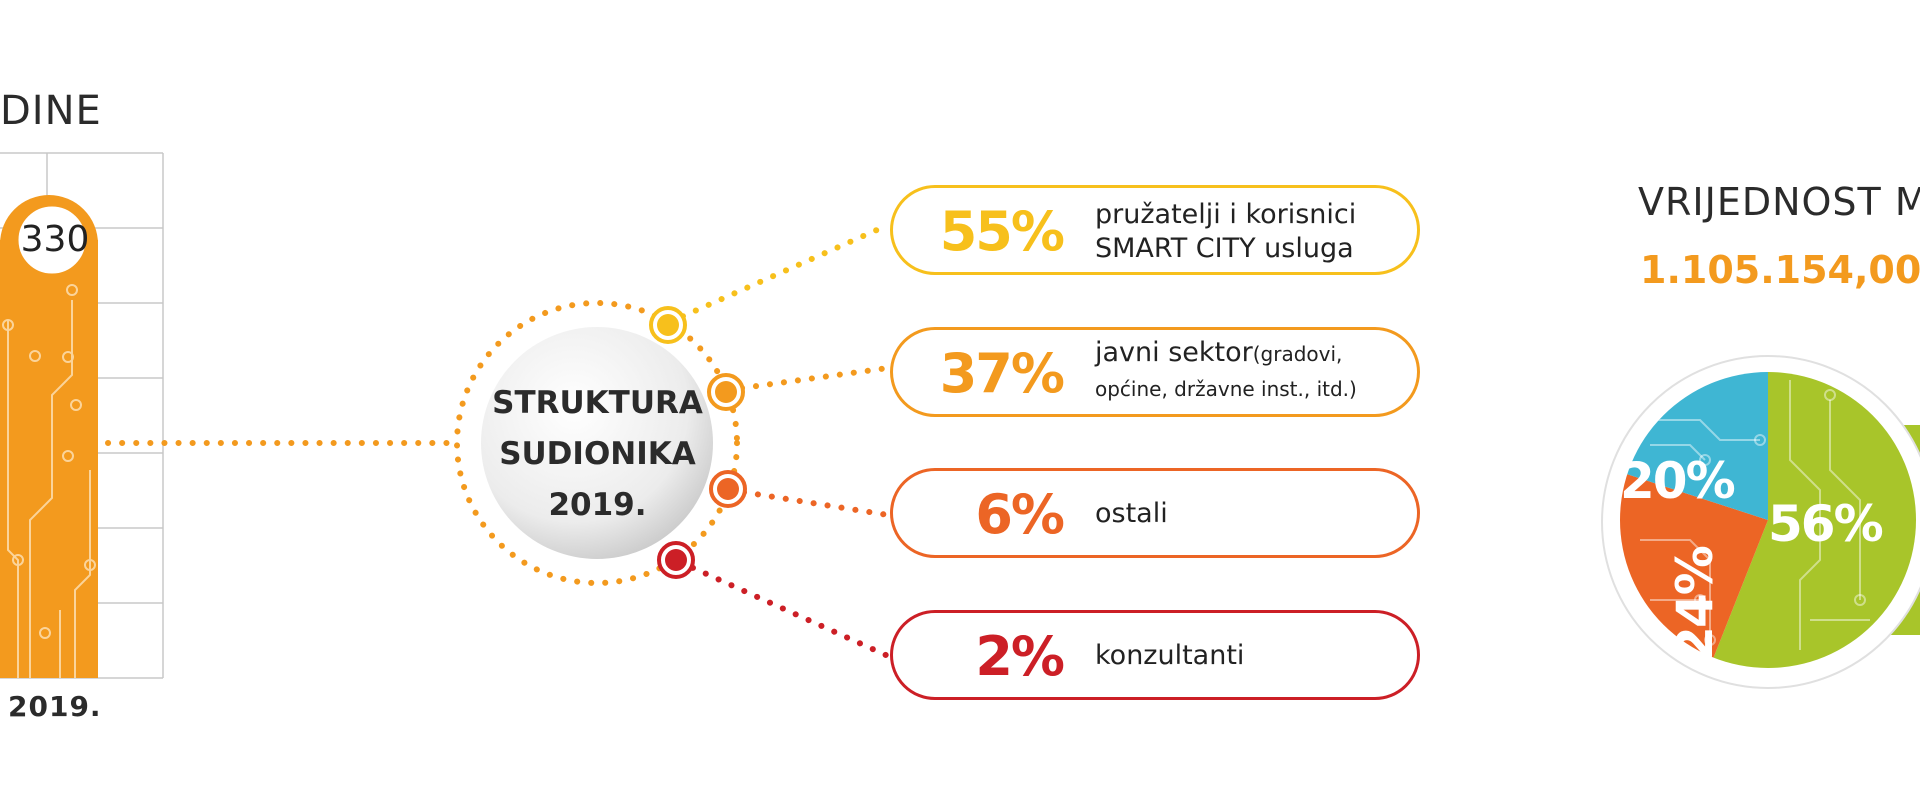 This screenshot has width=1920, height=800. I want to click on structure-percent-3: 6%, so click(1020, 514).